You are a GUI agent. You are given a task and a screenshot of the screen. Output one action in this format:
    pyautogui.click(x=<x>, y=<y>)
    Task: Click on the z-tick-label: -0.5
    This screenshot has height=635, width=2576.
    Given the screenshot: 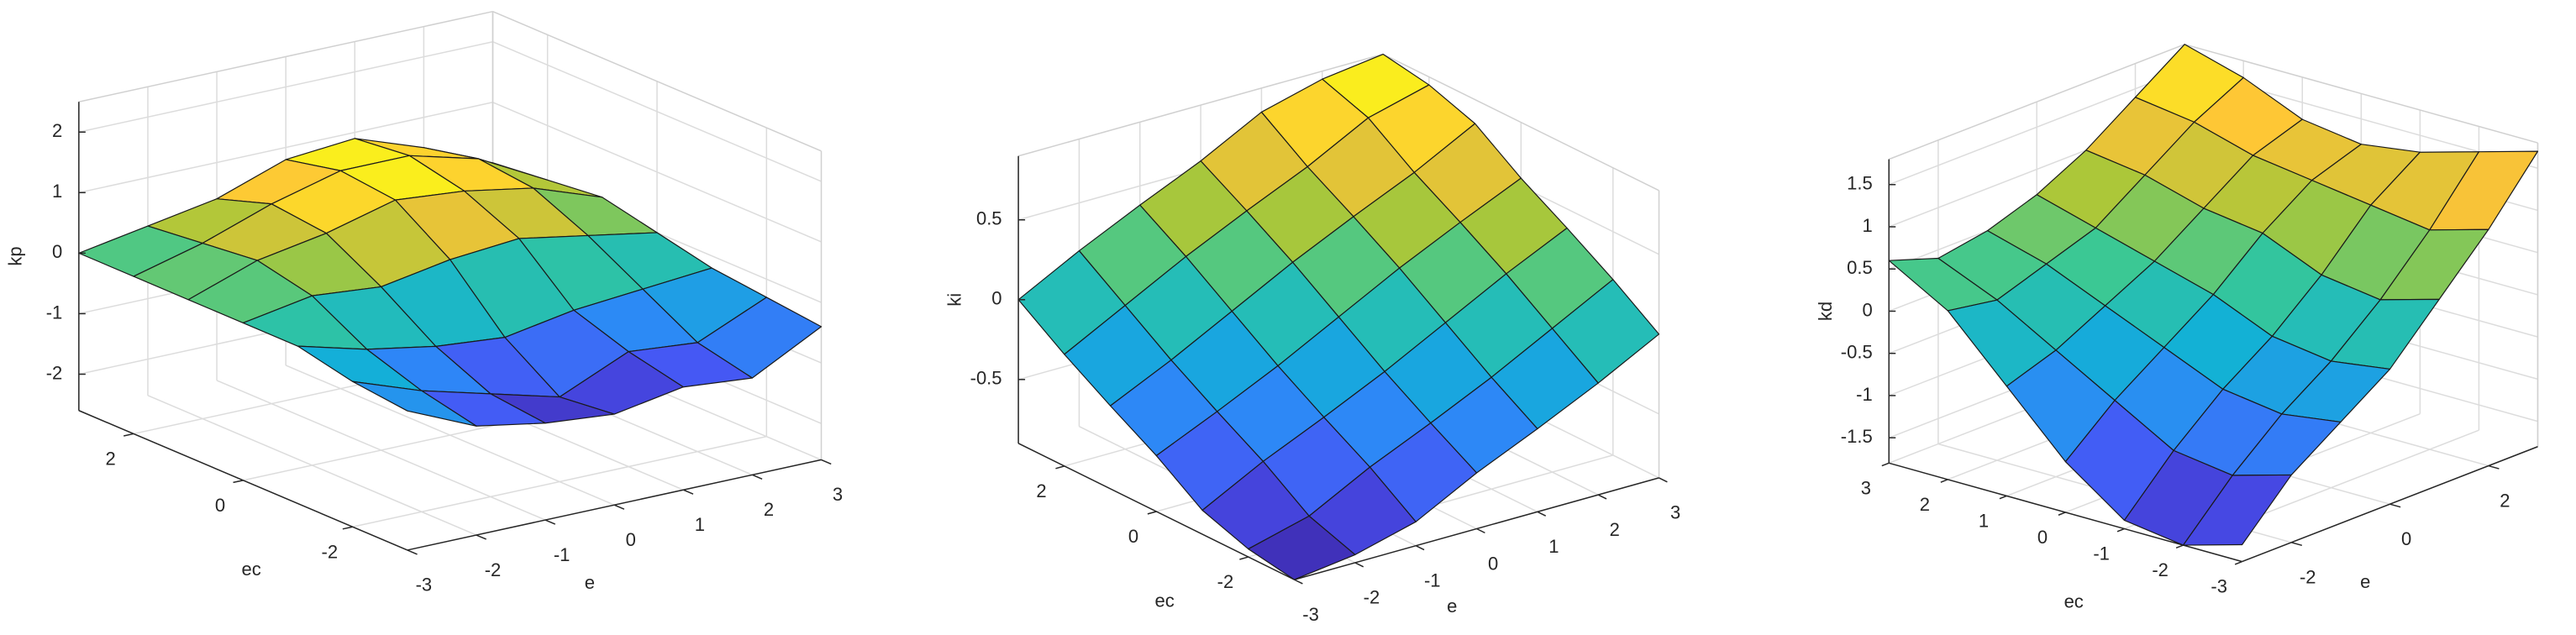 What is the action you would take?
    pyautogui.click(x=986, y=378)
    